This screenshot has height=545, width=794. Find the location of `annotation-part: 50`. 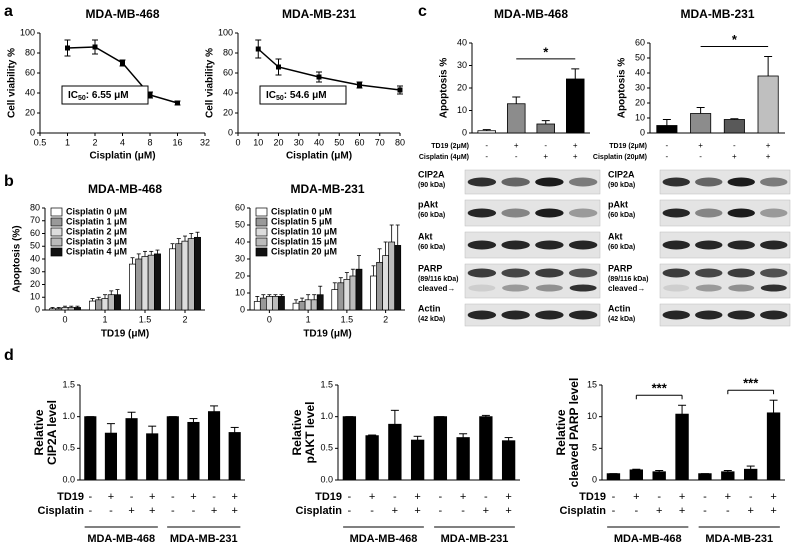

annotation-part: 50 is located at coordinates (82, 98).